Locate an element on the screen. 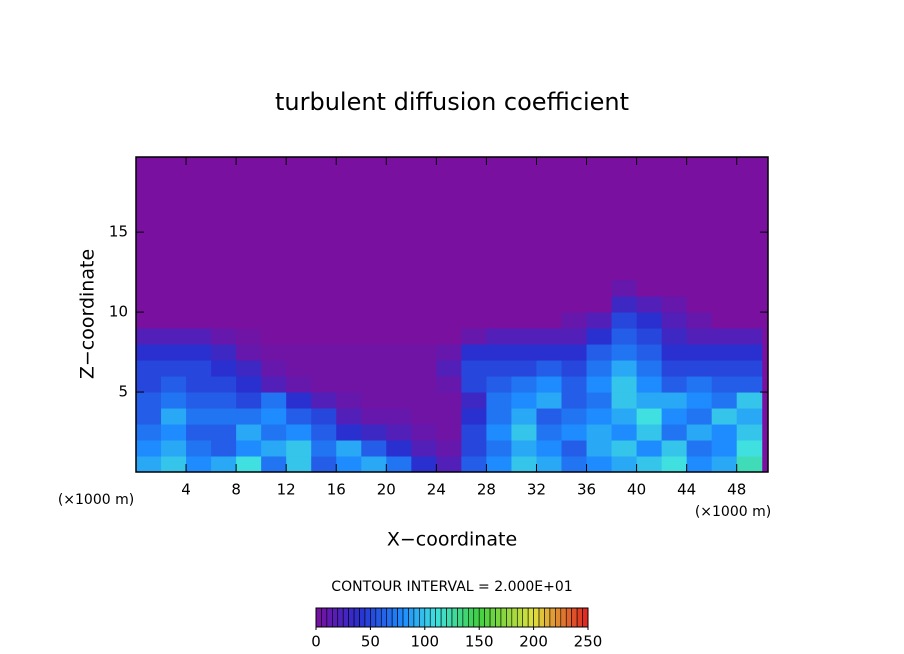 The height and width of the screenshot is (654, 904). x-tick-label: 16 is located at coordinates (336, 490).